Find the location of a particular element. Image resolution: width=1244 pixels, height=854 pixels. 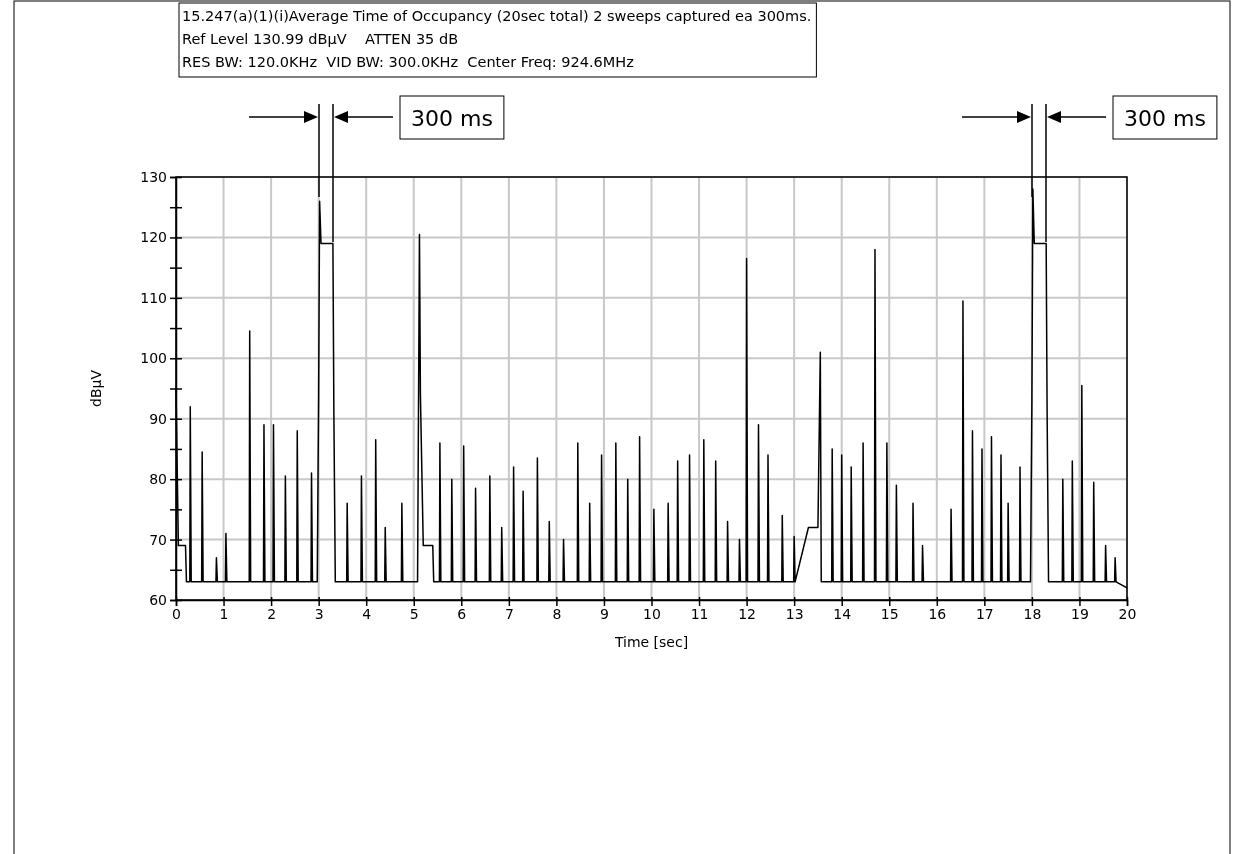

x-tick-label: 15 is located at coordinates (889, 613).